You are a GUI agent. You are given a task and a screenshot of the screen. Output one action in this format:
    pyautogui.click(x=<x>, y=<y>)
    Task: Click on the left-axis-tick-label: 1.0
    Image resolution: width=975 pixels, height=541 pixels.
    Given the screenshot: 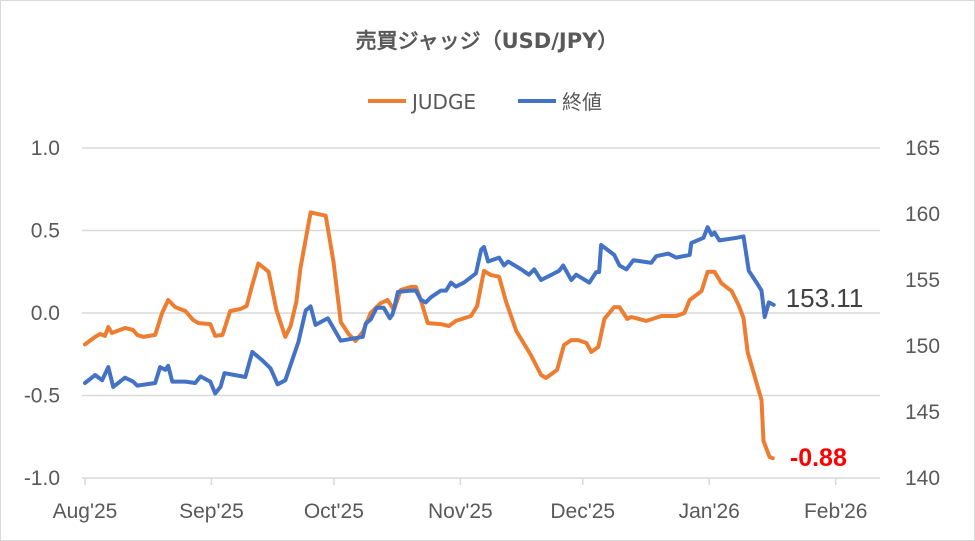 What is the action you would take?
    pyautogui.click(x=45, y=148)
    